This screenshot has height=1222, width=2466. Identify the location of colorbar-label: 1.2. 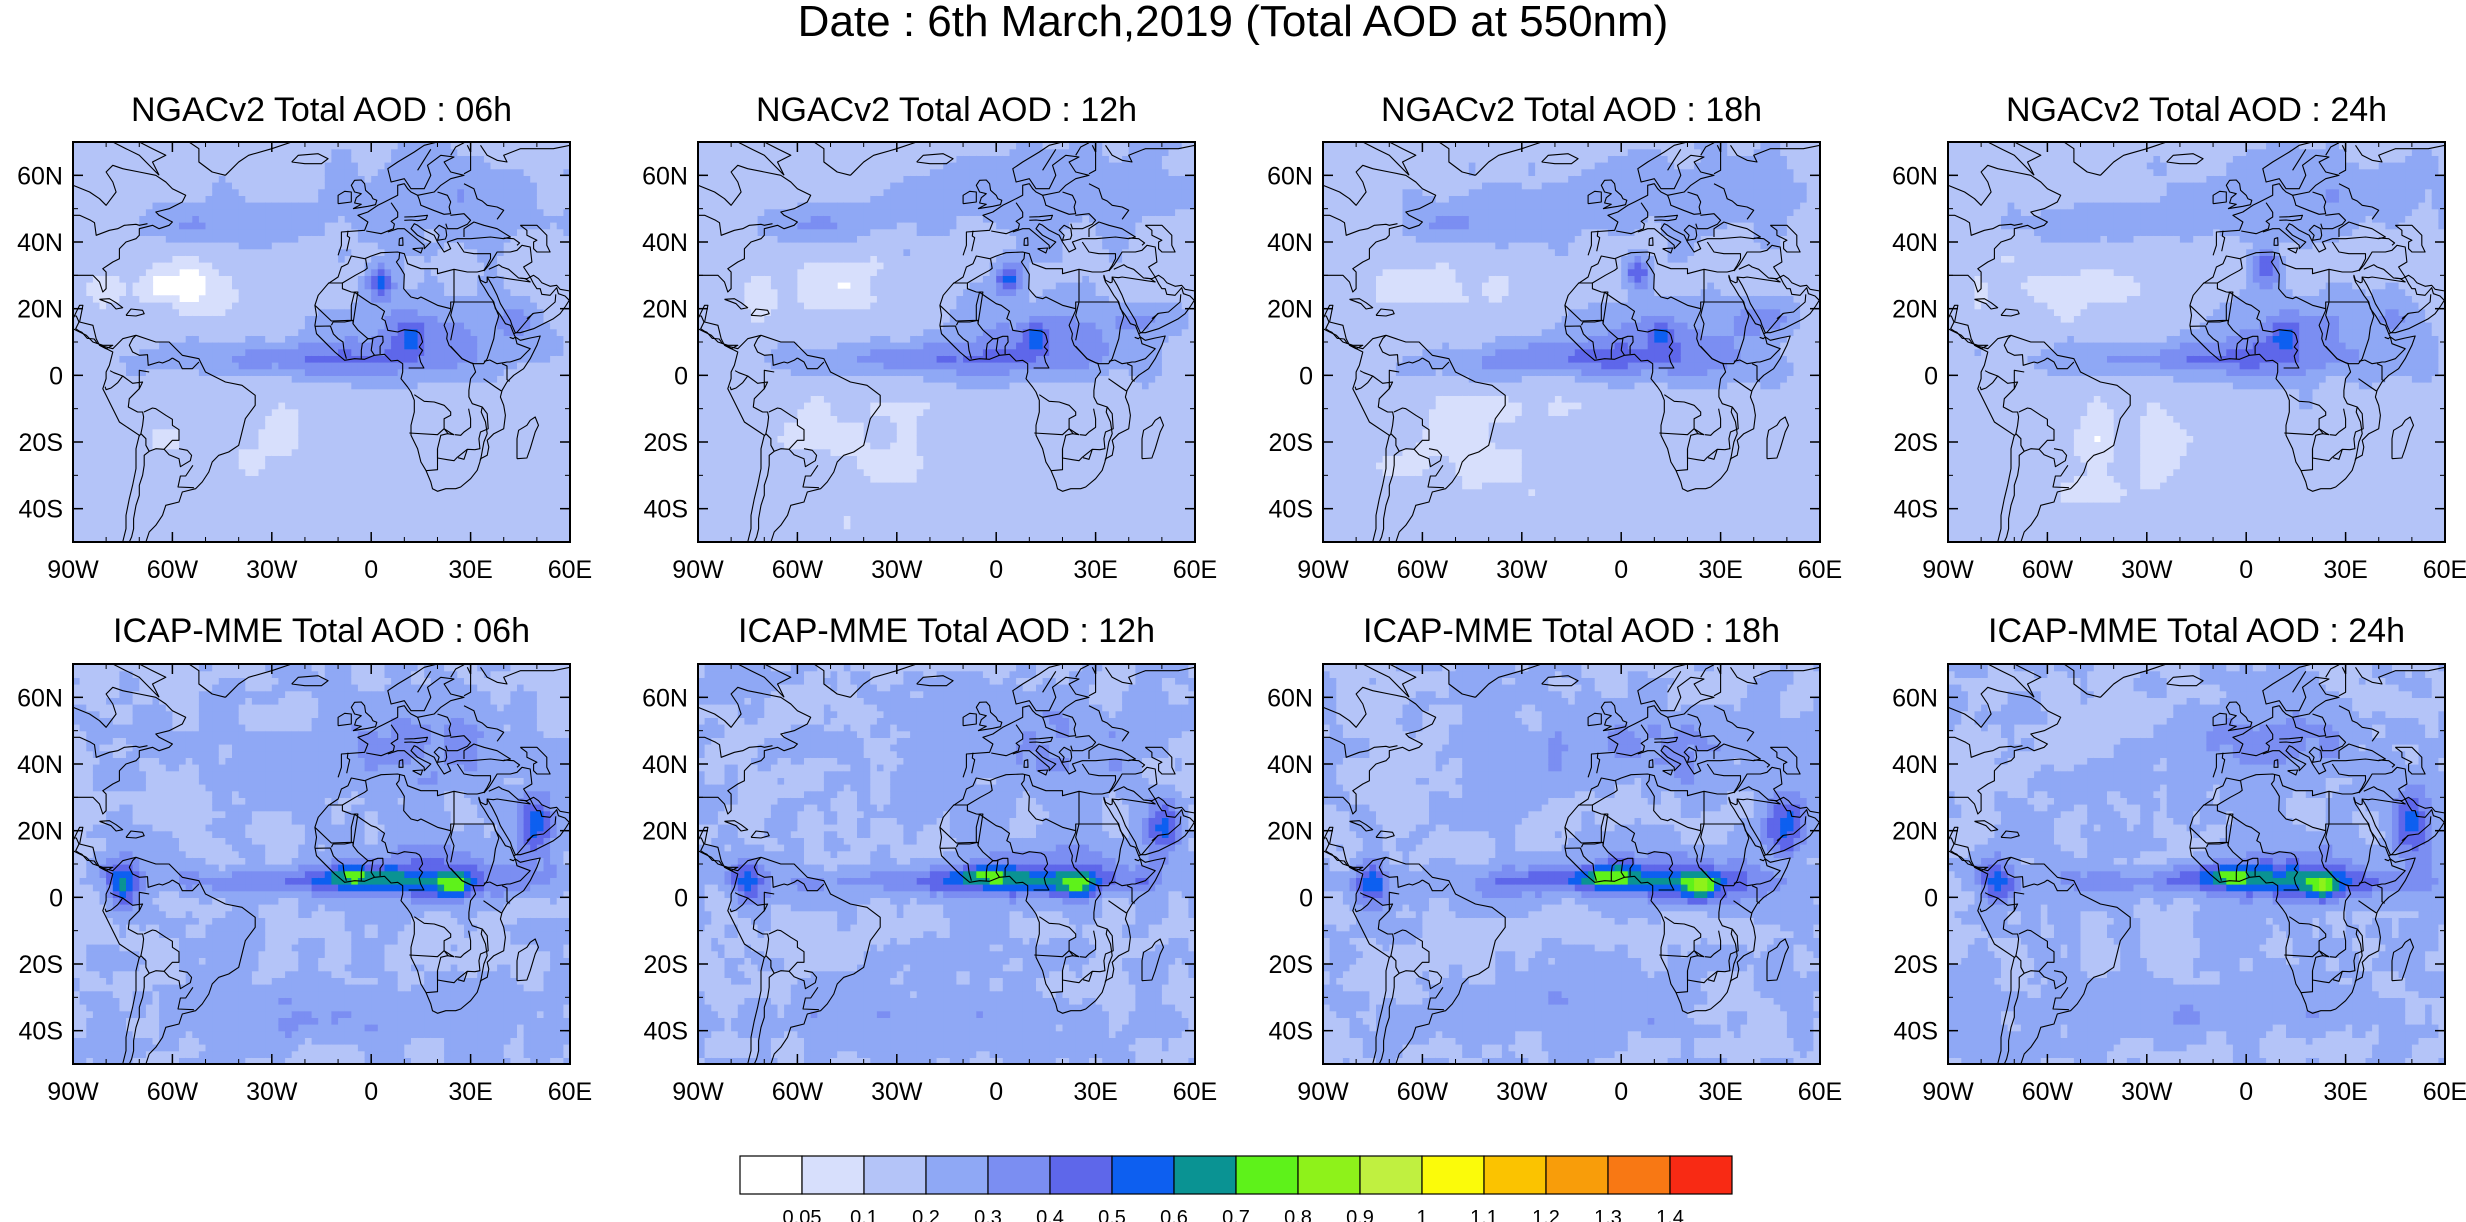
(1546, 1214).